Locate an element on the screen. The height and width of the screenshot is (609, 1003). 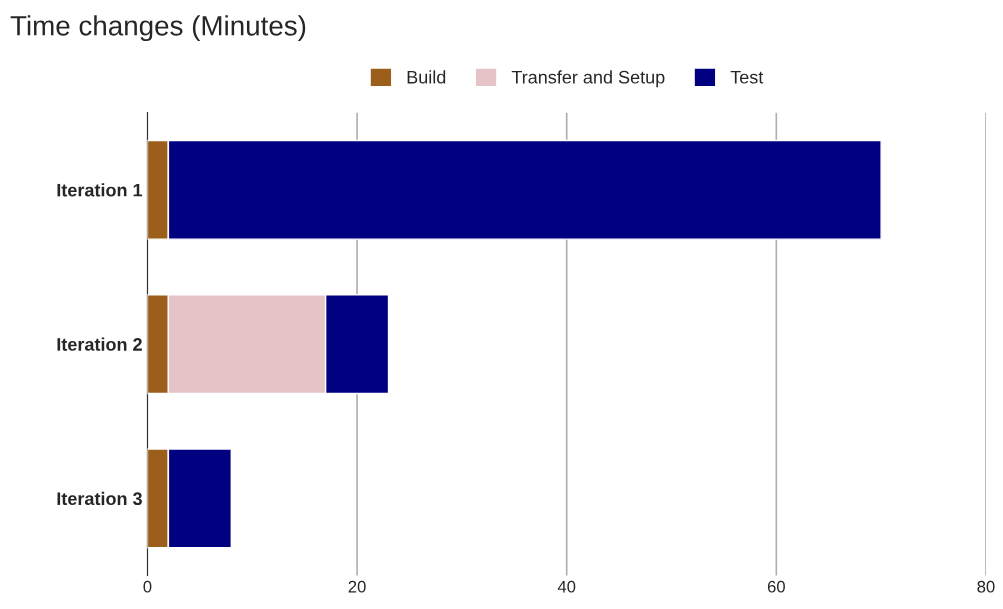
x-tick-label: 60 is located at coordinates (776, 586).